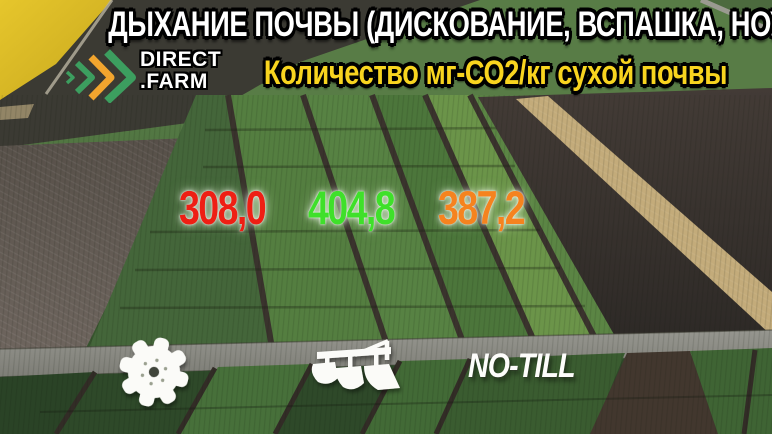 The image size is (772, 434). Describe the element at coordinates (154, 372) in the screenshot. I see `disc-harrow-icon` at that location.